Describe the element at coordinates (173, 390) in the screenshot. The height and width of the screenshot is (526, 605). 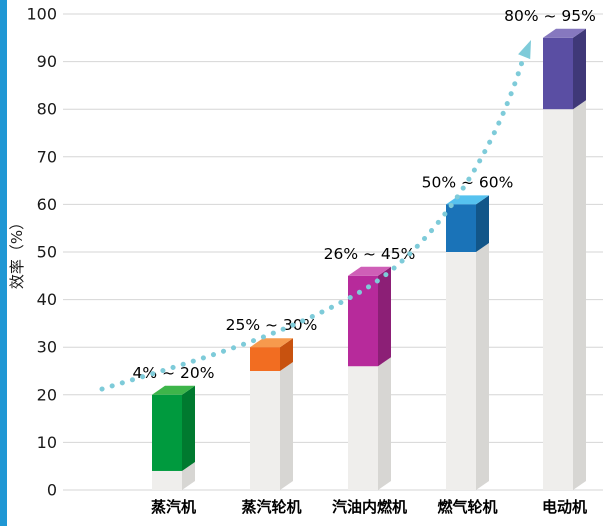
I see `bar-1-segment-top` at that location.